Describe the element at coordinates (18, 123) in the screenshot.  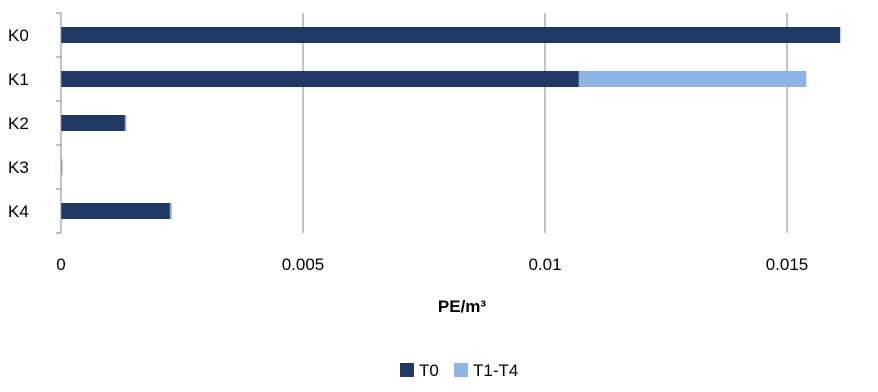
I see `y-category-label: K2` at that location.